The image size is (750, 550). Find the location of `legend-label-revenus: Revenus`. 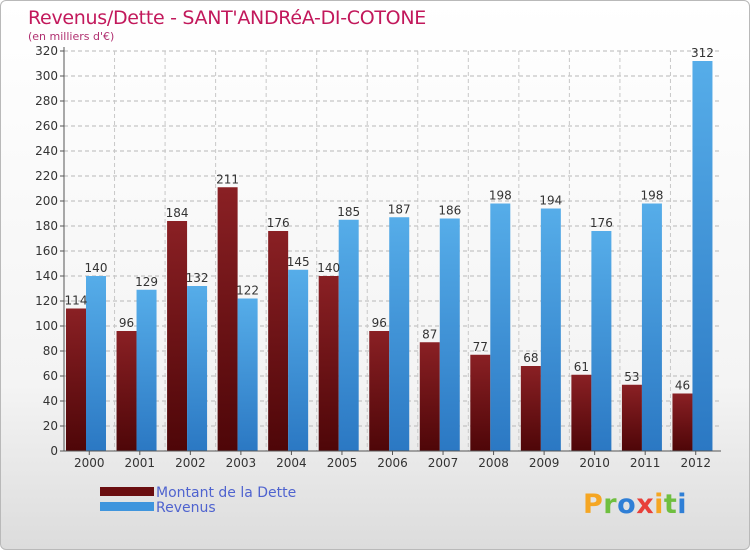

legend-label-revenus: Revenus is located at coordinates (186, 508).